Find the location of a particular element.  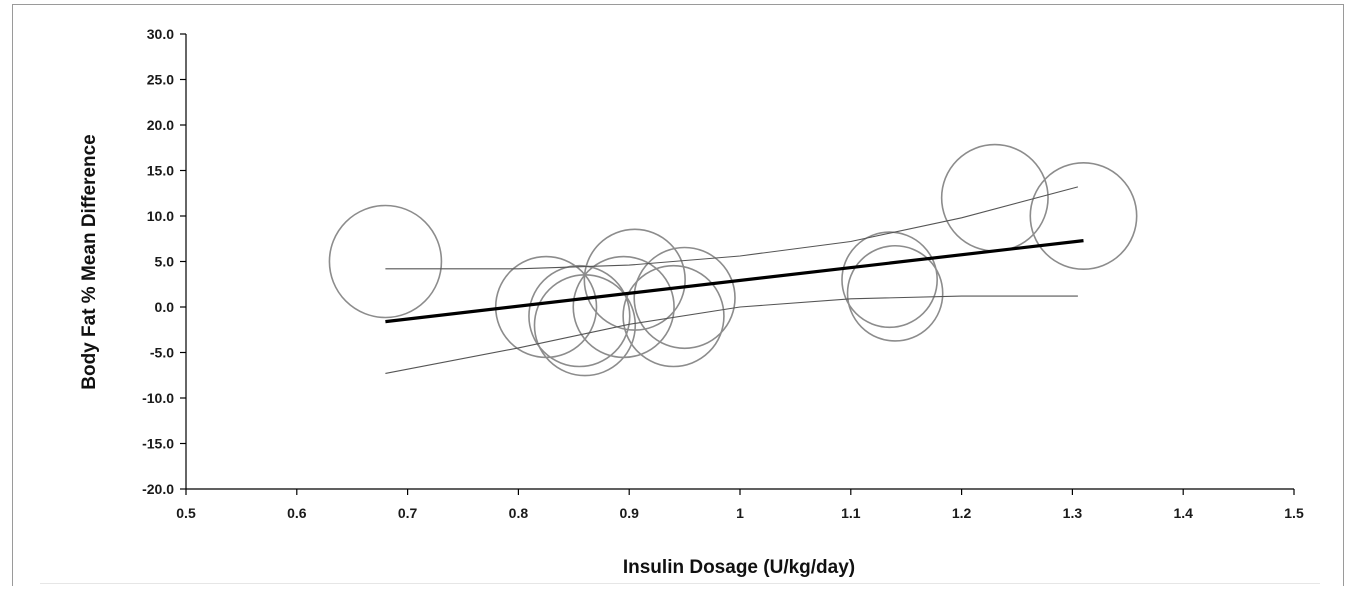

x-tick-label: 0.9 is located at coordinates (629, 513).